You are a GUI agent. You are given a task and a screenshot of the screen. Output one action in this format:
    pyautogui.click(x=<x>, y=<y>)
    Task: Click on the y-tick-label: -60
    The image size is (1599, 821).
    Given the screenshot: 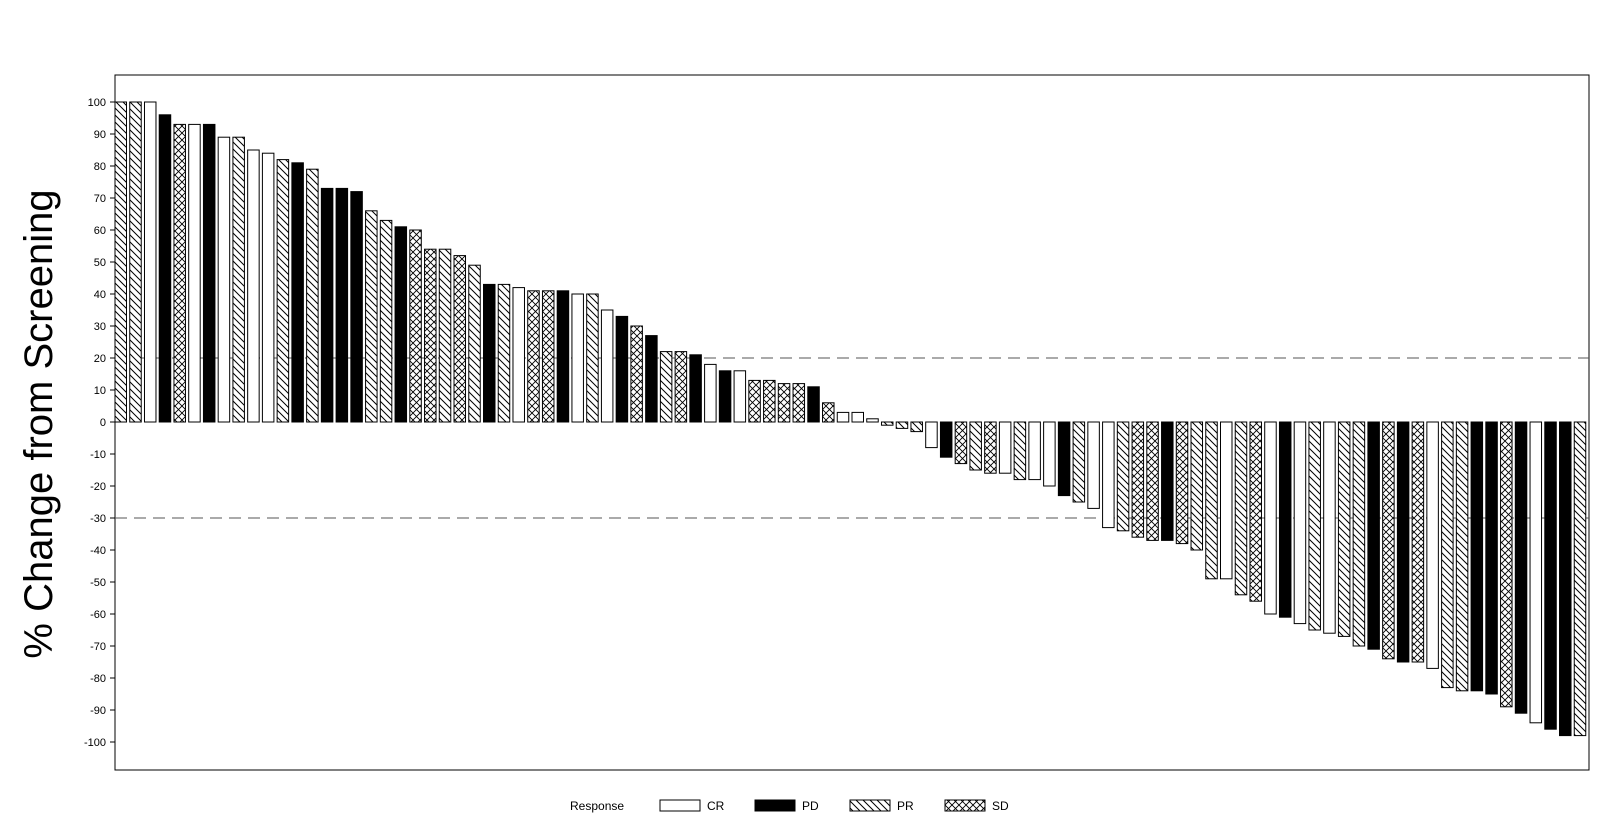 What is the action you would take?
    pyautogui.click(x=98, y=615)
    